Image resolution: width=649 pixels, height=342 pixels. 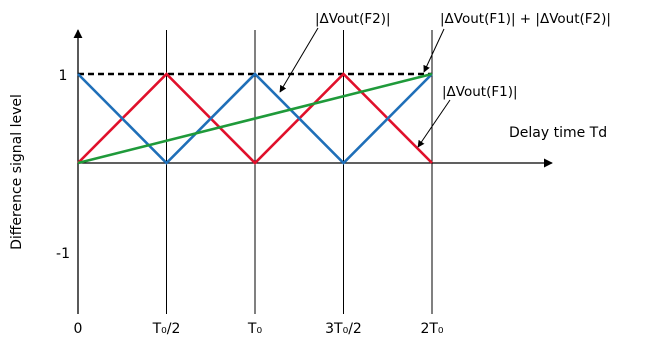 What do you see at coordinates (525, 19) in the screenshot?
I see `annotation-label: |ΔVout(F1)| + |ΔVout(F2)|` at bounding box center [525, 19].